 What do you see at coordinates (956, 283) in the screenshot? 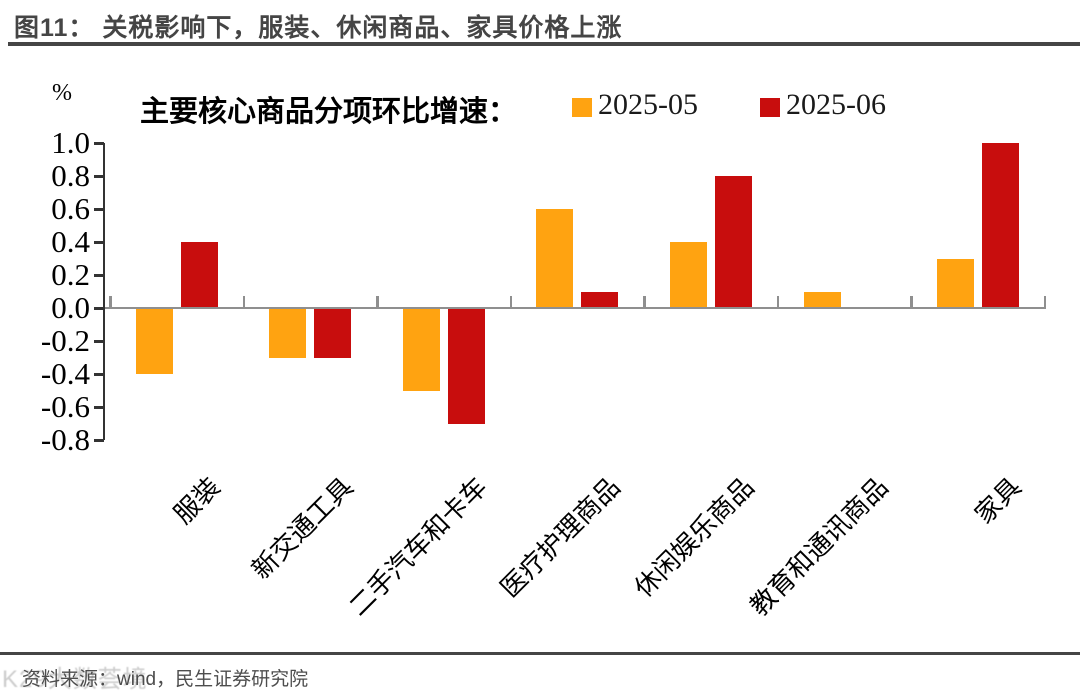
I see `bar-2025-05-家具` at bounding box center [956, 283].